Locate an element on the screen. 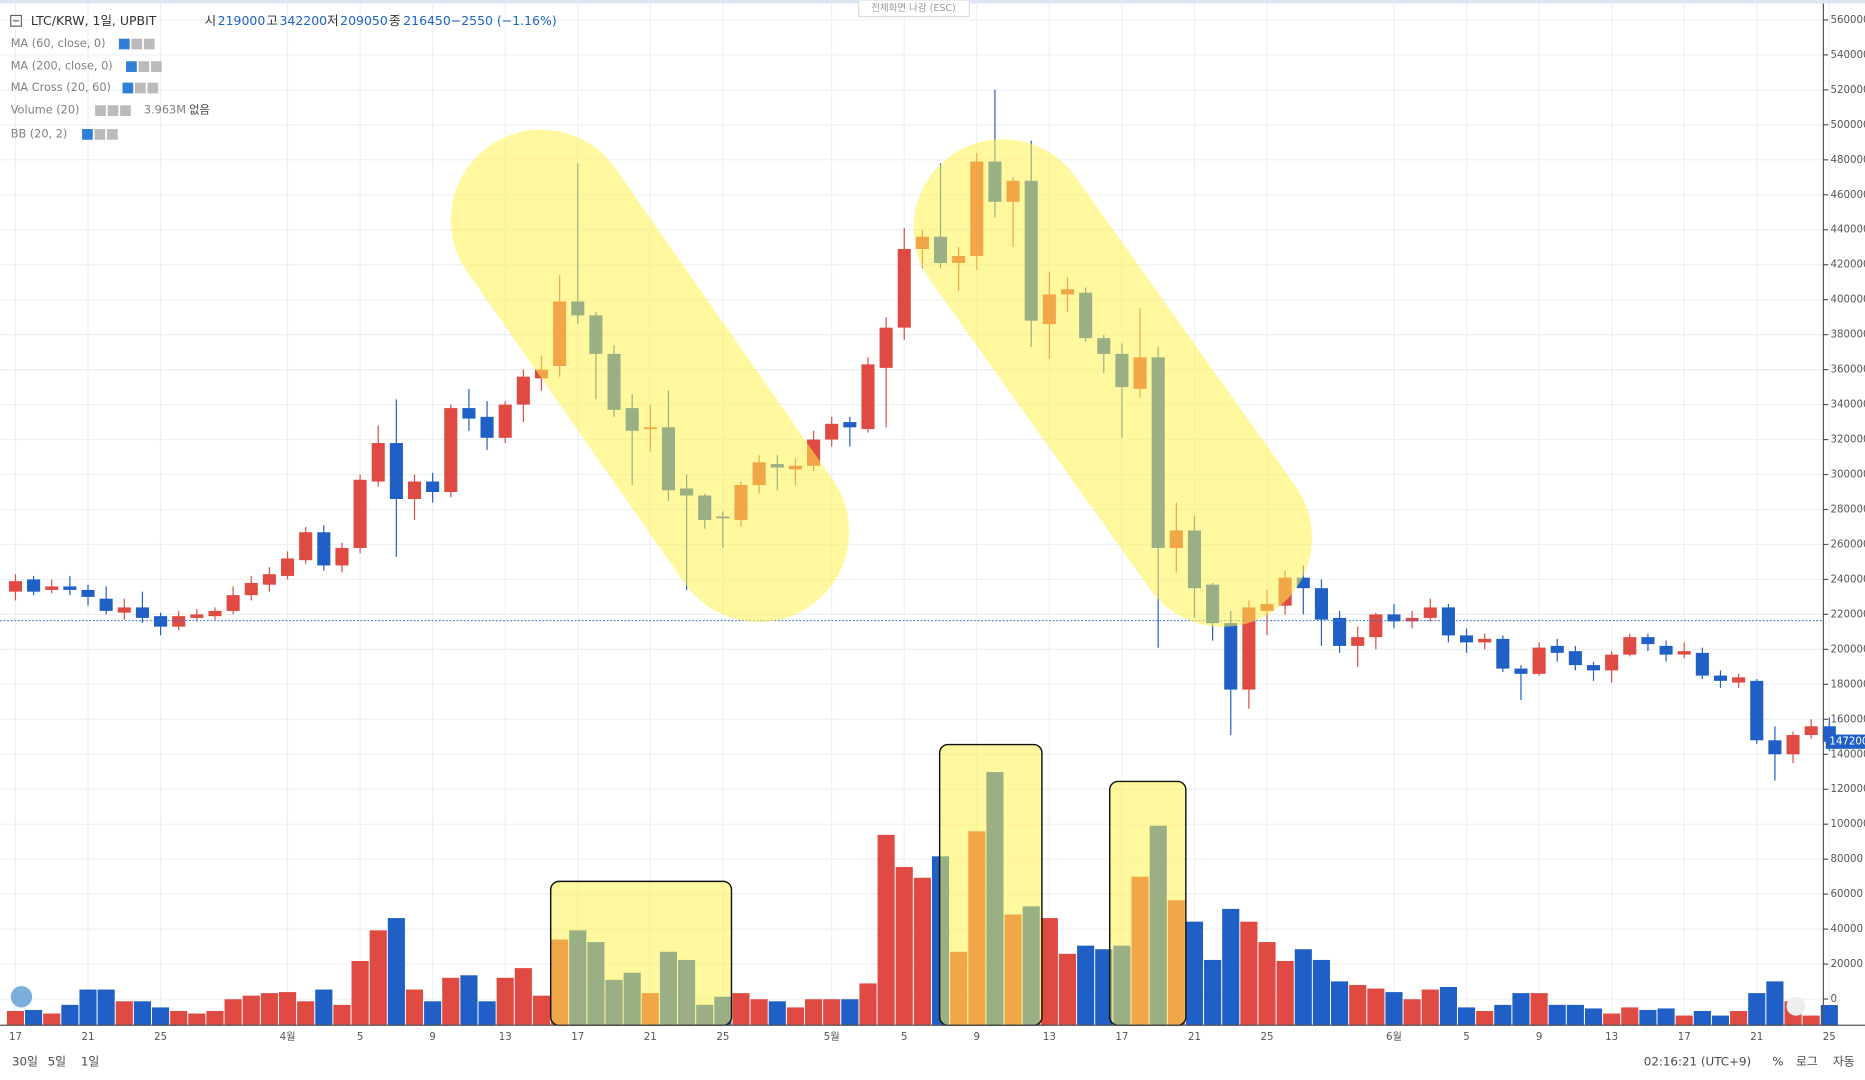 The width and height of the screenshot is (1865, 1080). x-tick-label: 25 is located at coordinates (1267, 1037).